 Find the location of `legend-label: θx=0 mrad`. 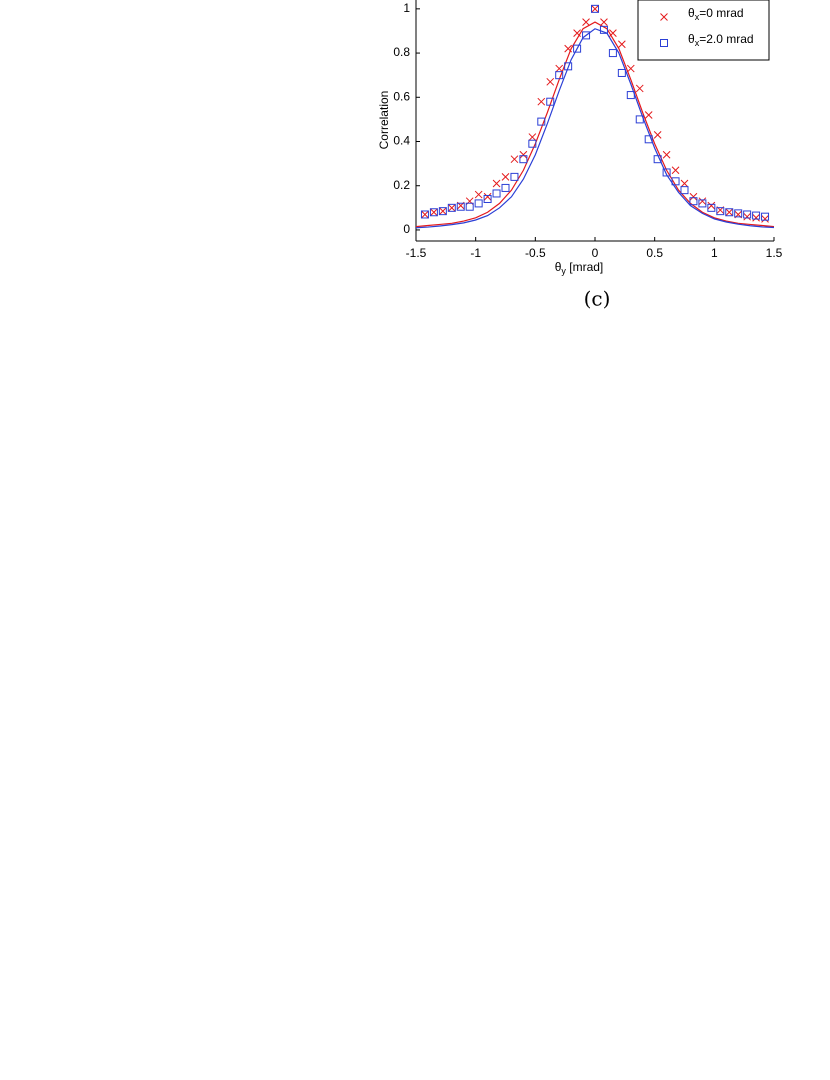

legend-label: θx=0 mrad is located at coordinates (716, 14).